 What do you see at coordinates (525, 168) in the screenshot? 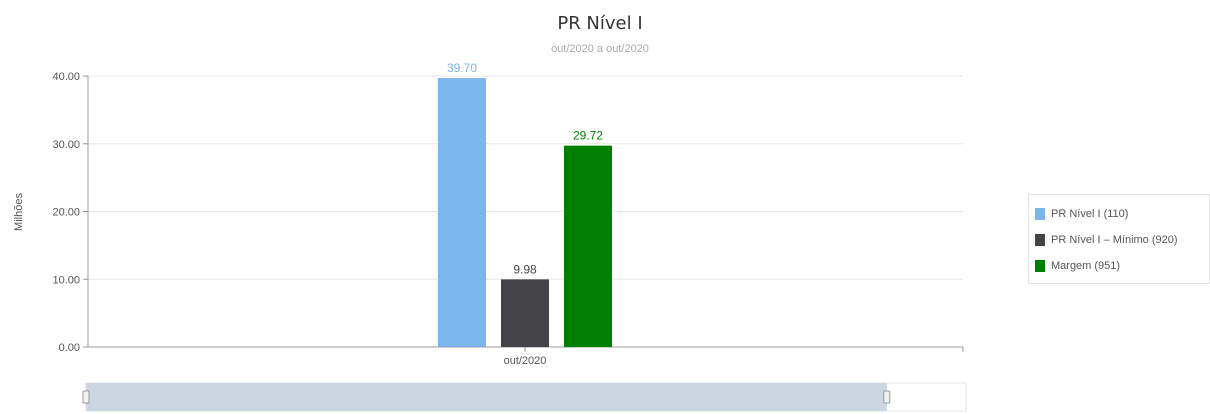
I see `data-labels: 39.70 9.98 29.72` at bounding box center [525, 168].